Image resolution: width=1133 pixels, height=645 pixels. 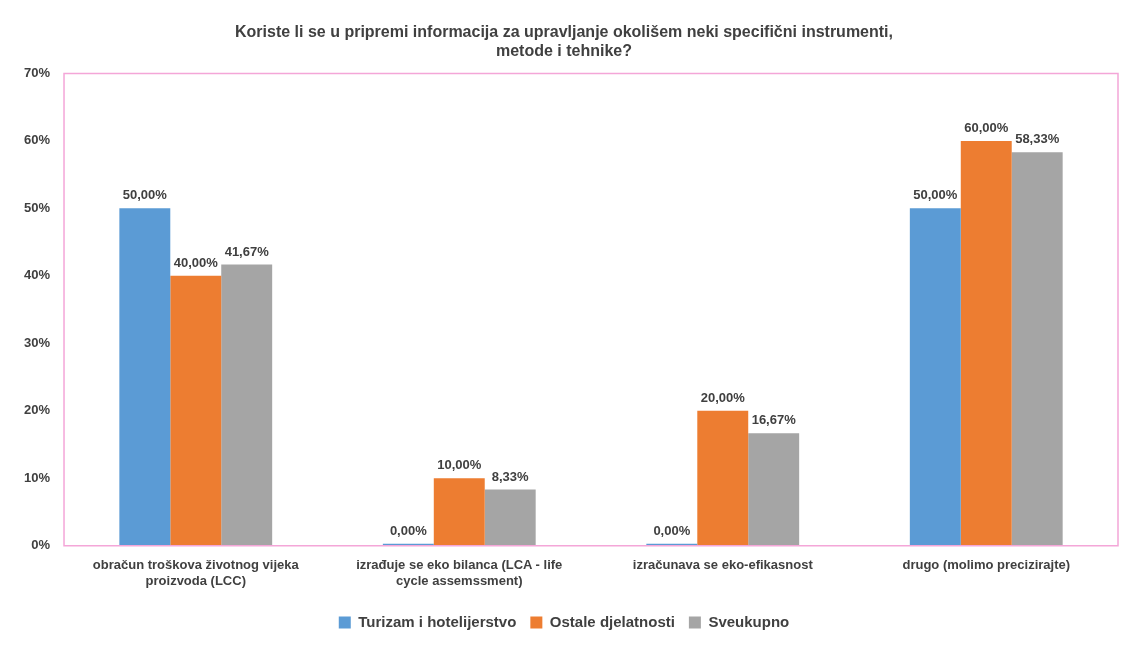 I want to click on data-label: 10,00%, so click(x=459, y=465).